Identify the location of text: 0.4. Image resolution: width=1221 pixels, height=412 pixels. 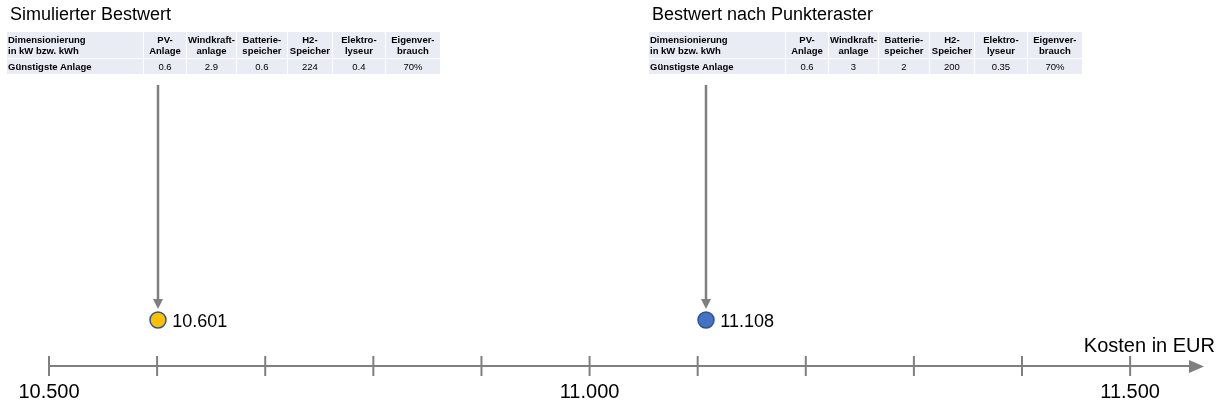
(358, 66).